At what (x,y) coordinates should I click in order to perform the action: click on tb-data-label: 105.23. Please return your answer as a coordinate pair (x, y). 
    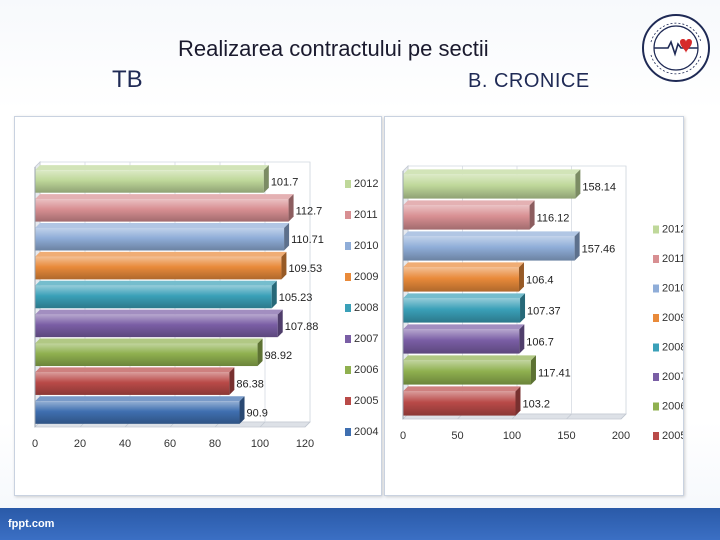
    Looking at the image, I should click on (296, 298).